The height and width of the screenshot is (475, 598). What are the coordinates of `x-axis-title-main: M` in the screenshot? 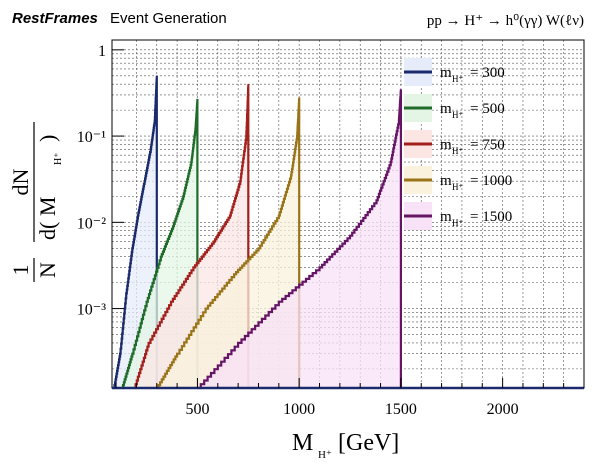 It's located at (302, 443).